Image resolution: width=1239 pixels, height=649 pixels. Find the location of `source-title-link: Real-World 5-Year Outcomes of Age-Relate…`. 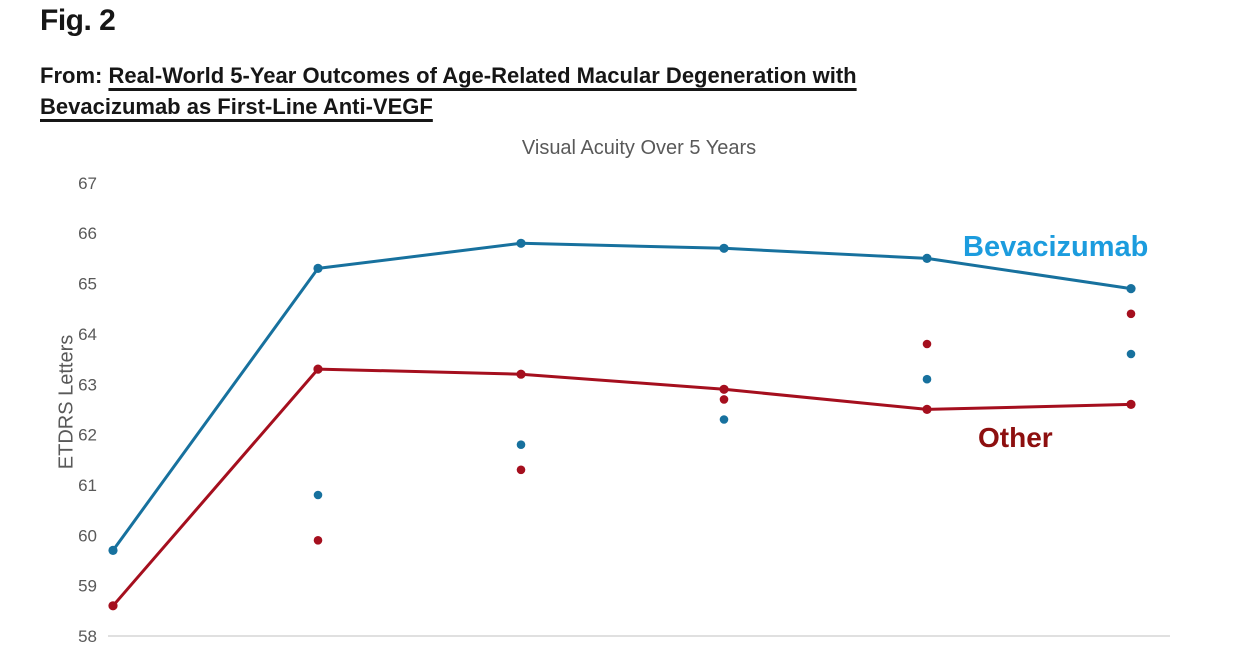

source-title-link: Real-World 5-Year Outcomes of Age-Relate… is located at coordinates (448, 91).